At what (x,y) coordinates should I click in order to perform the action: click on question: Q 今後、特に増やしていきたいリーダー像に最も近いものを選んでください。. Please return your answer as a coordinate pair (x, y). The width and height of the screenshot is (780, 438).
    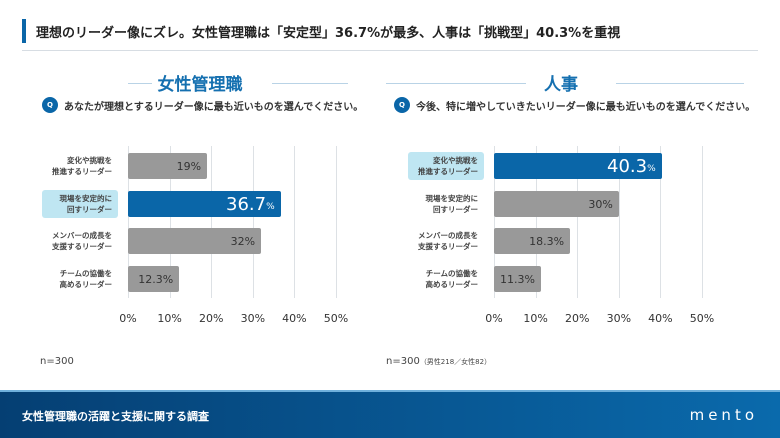
    Looking at the image, I should click on (574, 105).